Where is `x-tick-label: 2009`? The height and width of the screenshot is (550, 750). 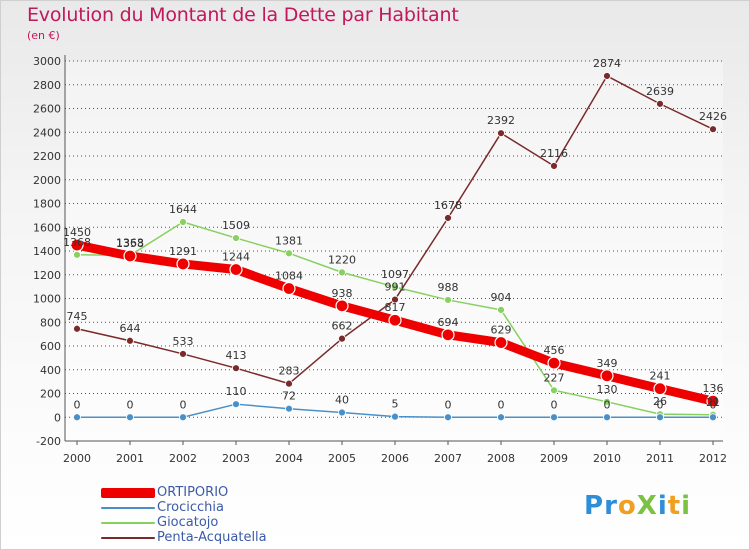
x-tick-label: 2009 is located at coordinates (554, 458).